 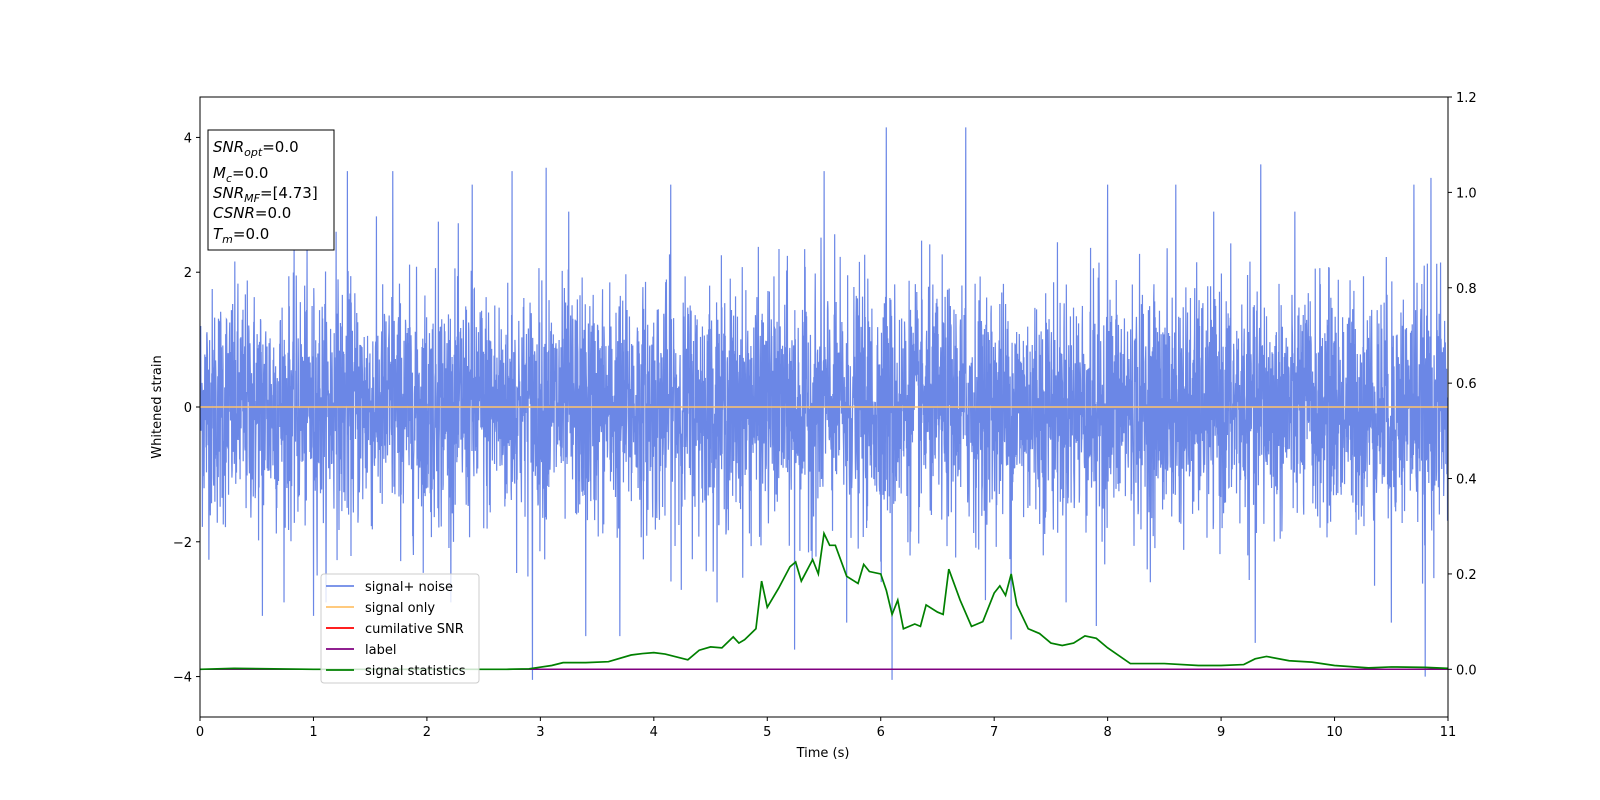 What do you see at coordinates (188, 138) in the screenshot?
I see `y-left-tick-label: 4` at bounding box center [188, 138].